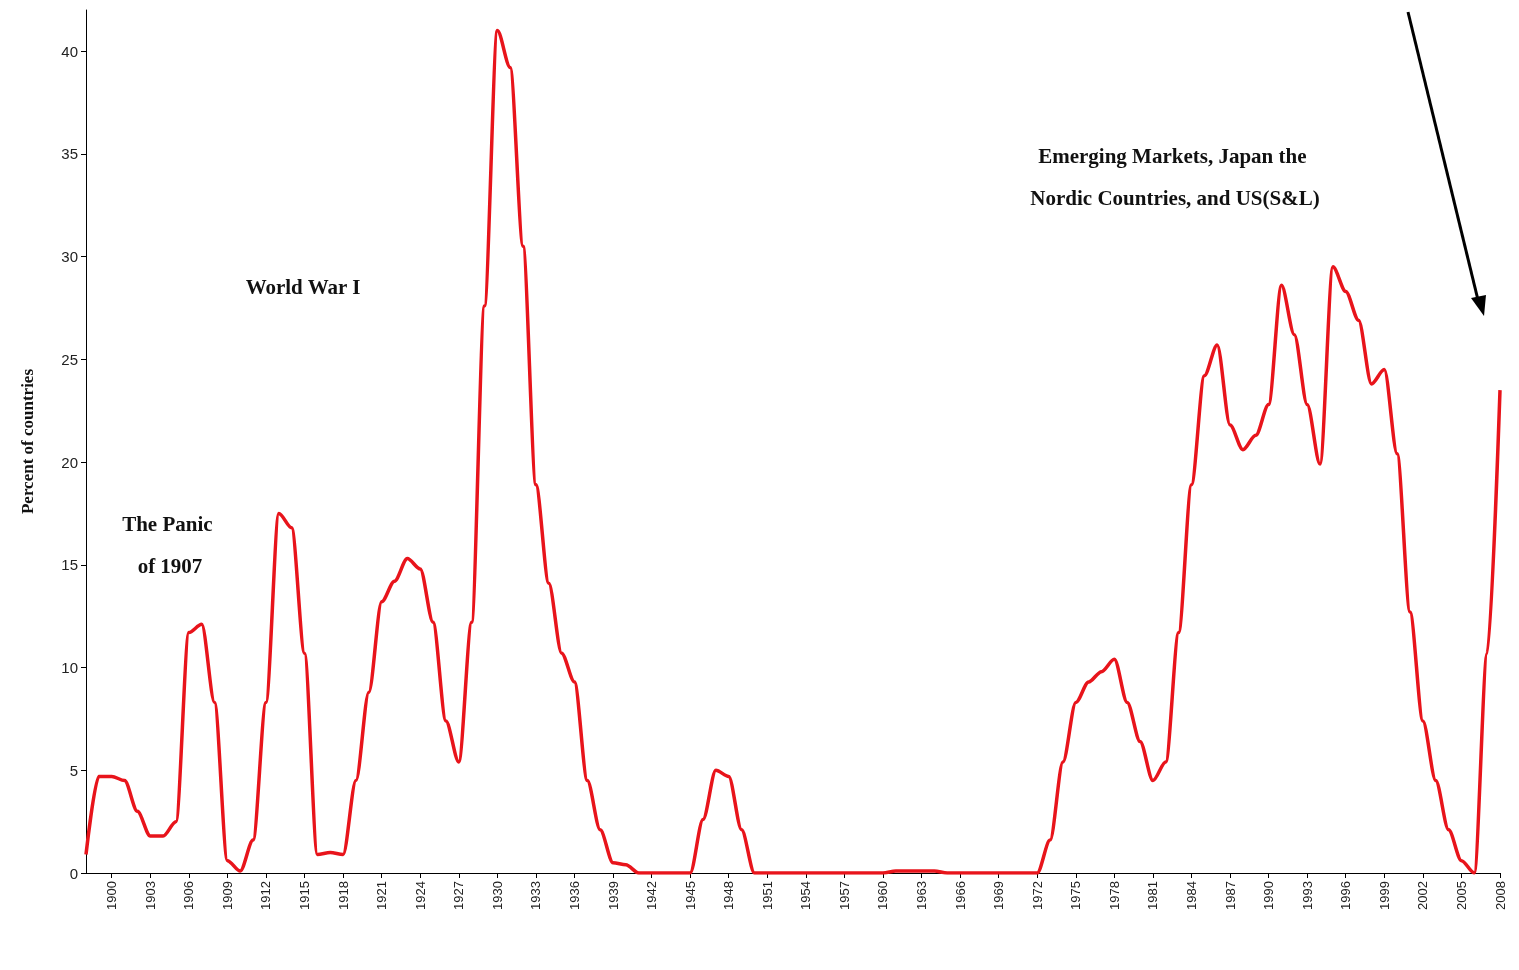 The image size is (1519, 970). I want to click on x-tick-label: 1957, so click(844, 895).